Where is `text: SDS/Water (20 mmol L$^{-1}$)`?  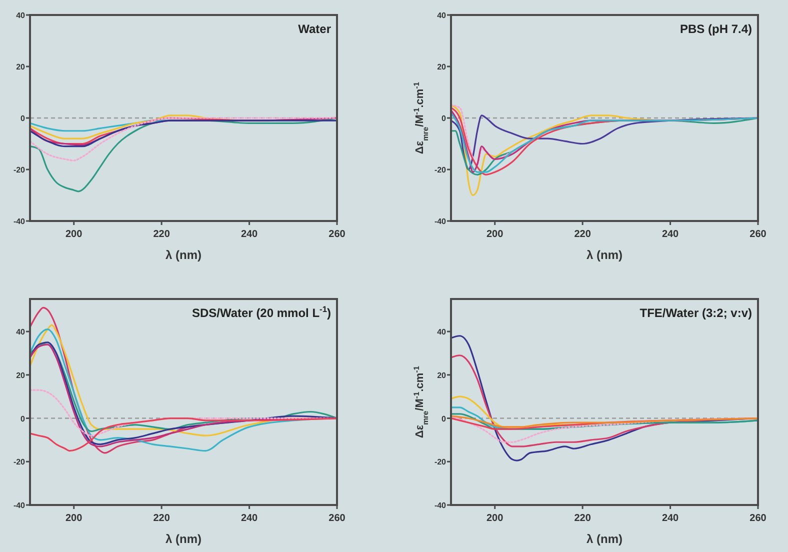
text: SDS/Water (20 mmol L$^{-1}$) is located at coordinates (261, 312).